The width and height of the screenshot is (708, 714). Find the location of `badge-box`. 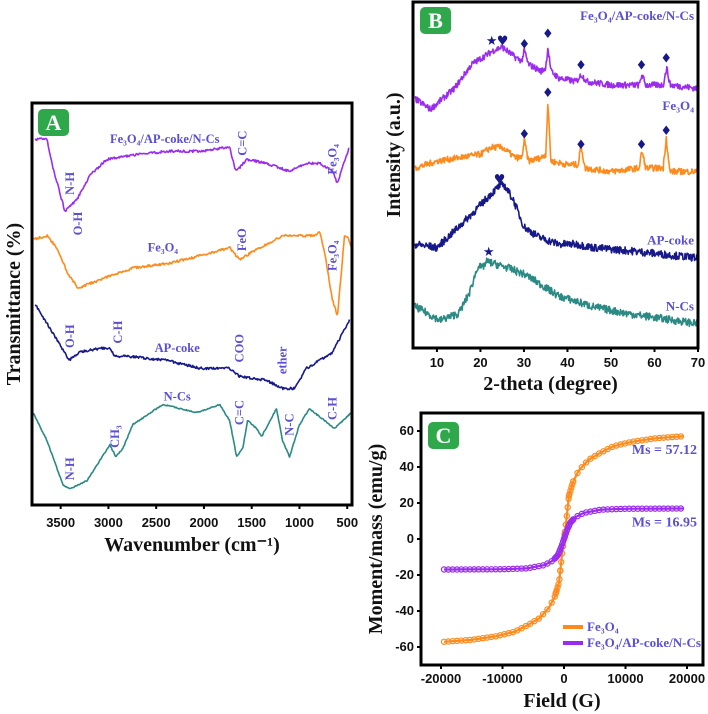

badge-box is located at coordinates (53, 122).